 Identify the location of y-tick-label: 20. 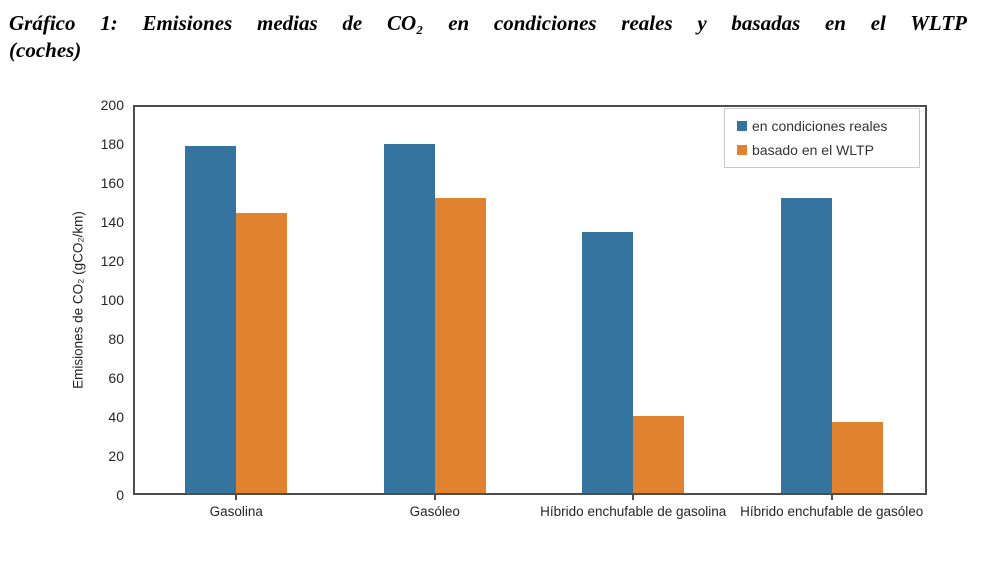
(116, 456).